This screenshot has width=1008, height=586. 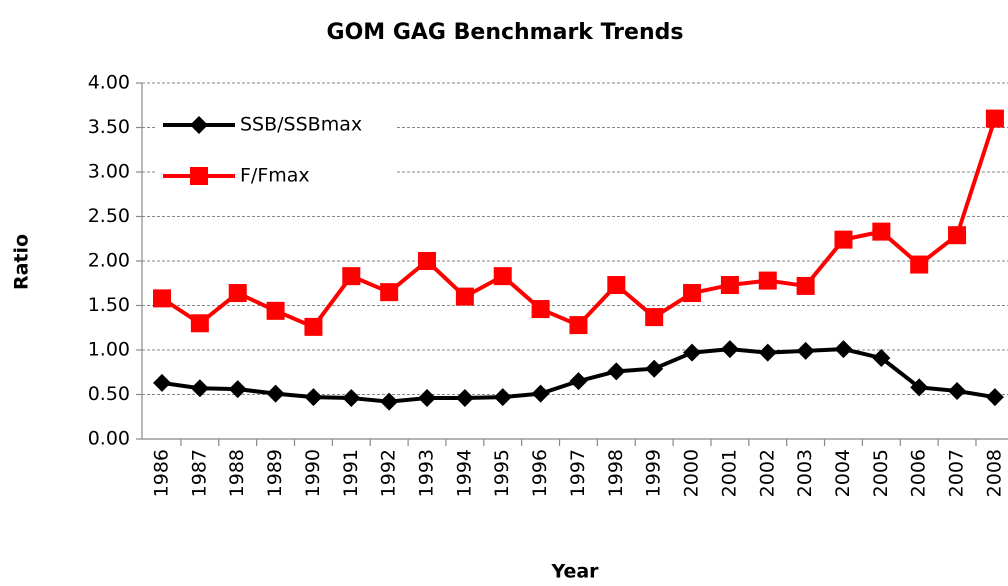 I want to click on y-tick-label: 1.50, so click(x=109, y=305).